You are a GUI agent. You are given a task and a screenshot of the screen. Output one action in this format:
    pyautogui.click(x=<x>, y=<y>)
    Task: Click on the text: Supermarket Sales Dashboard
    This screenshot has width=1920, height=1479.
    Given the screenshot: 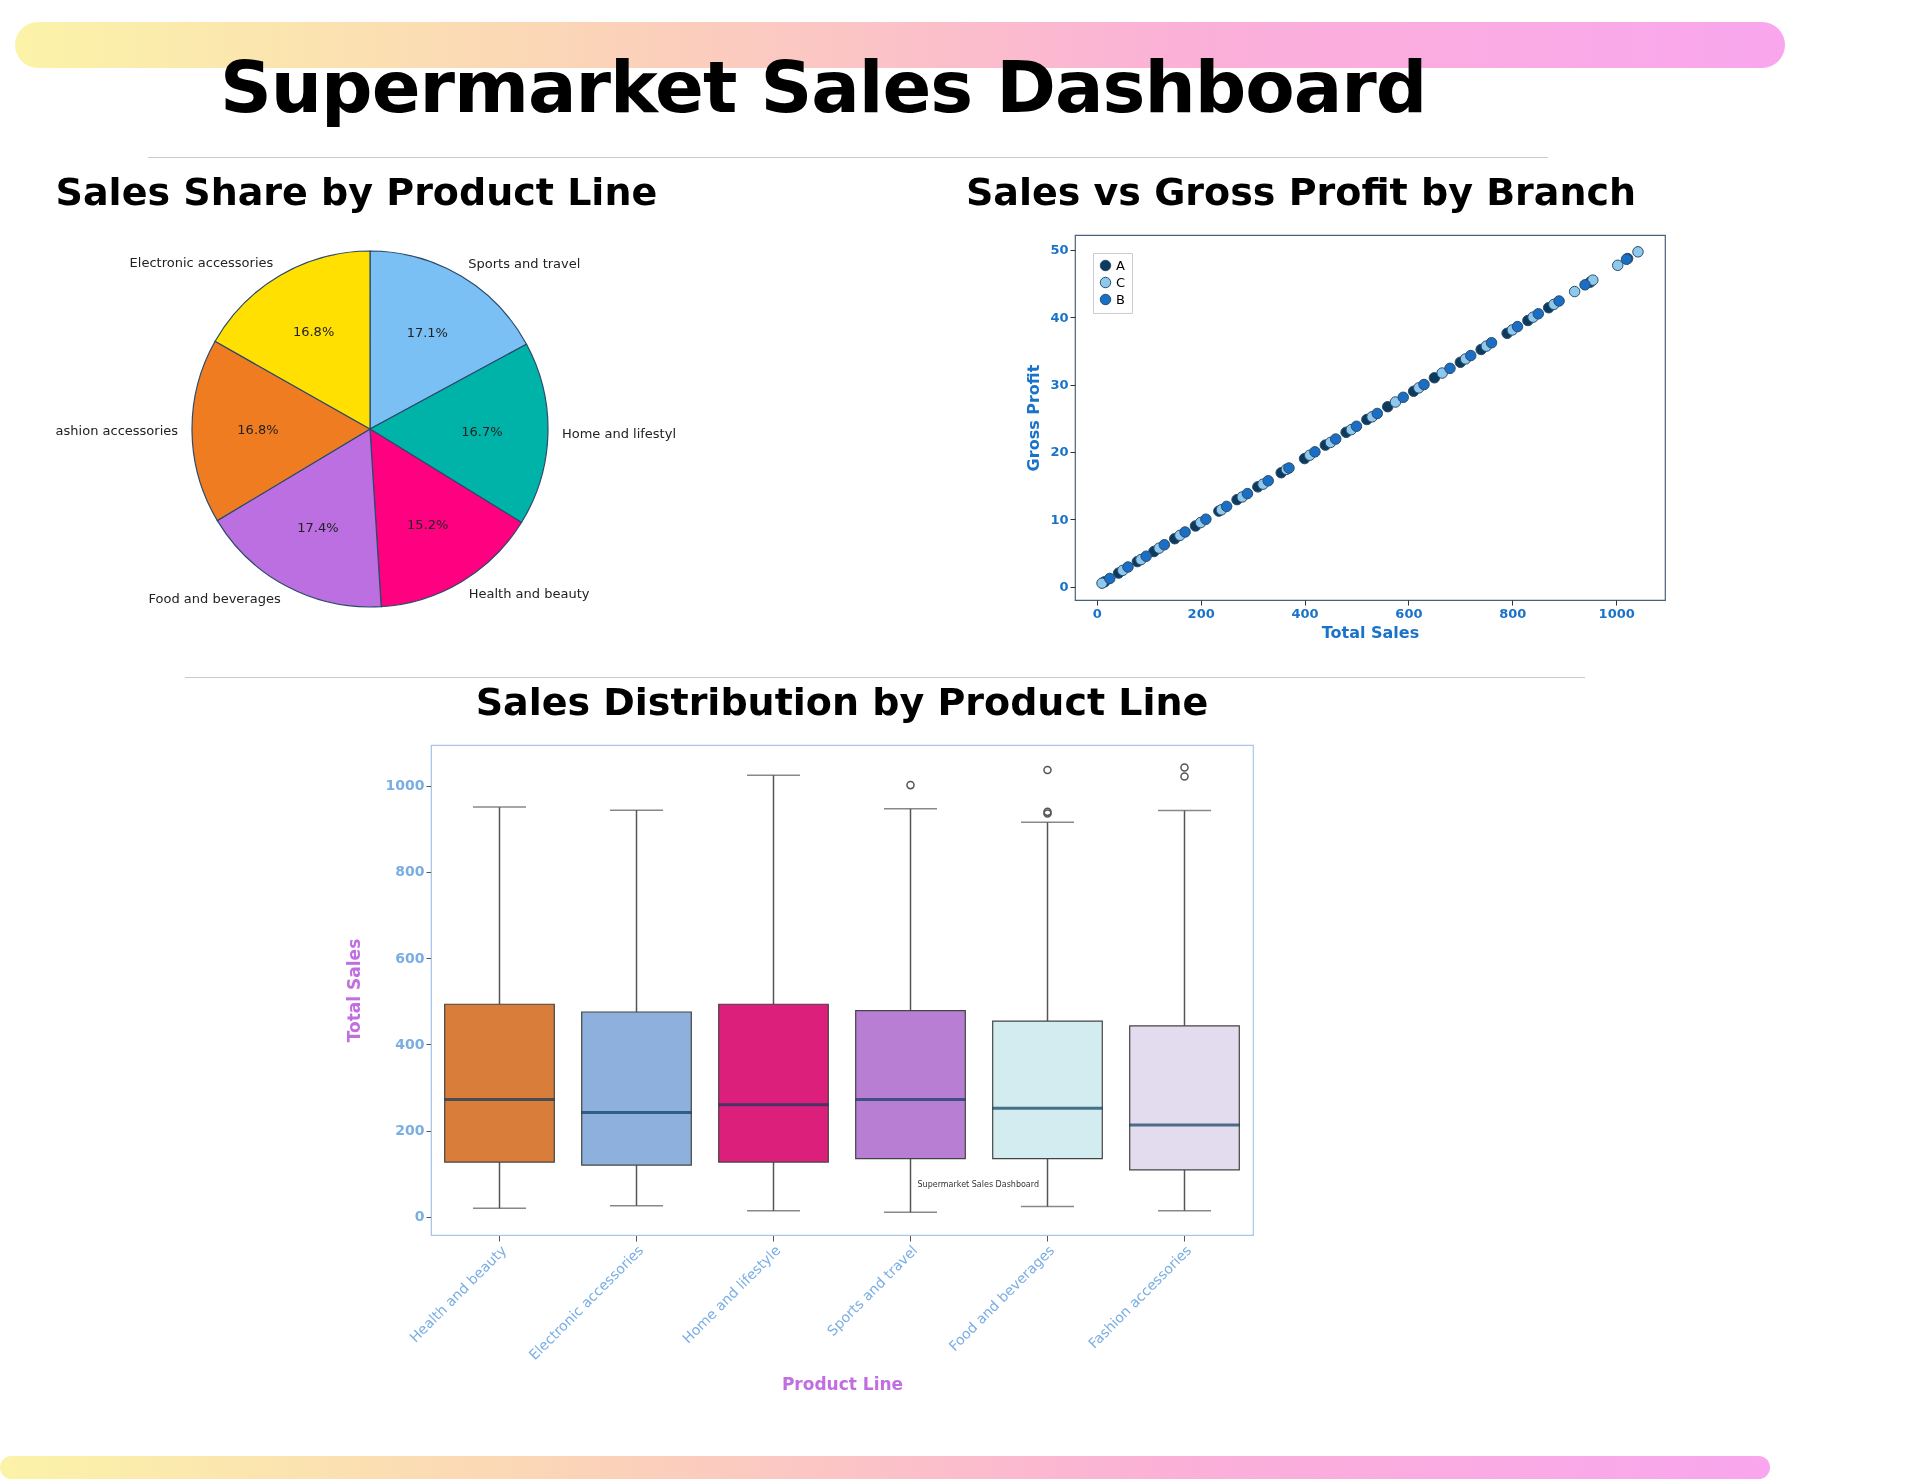 What is the action you would take?
    pyautogui.click(x=823, y=87)
    